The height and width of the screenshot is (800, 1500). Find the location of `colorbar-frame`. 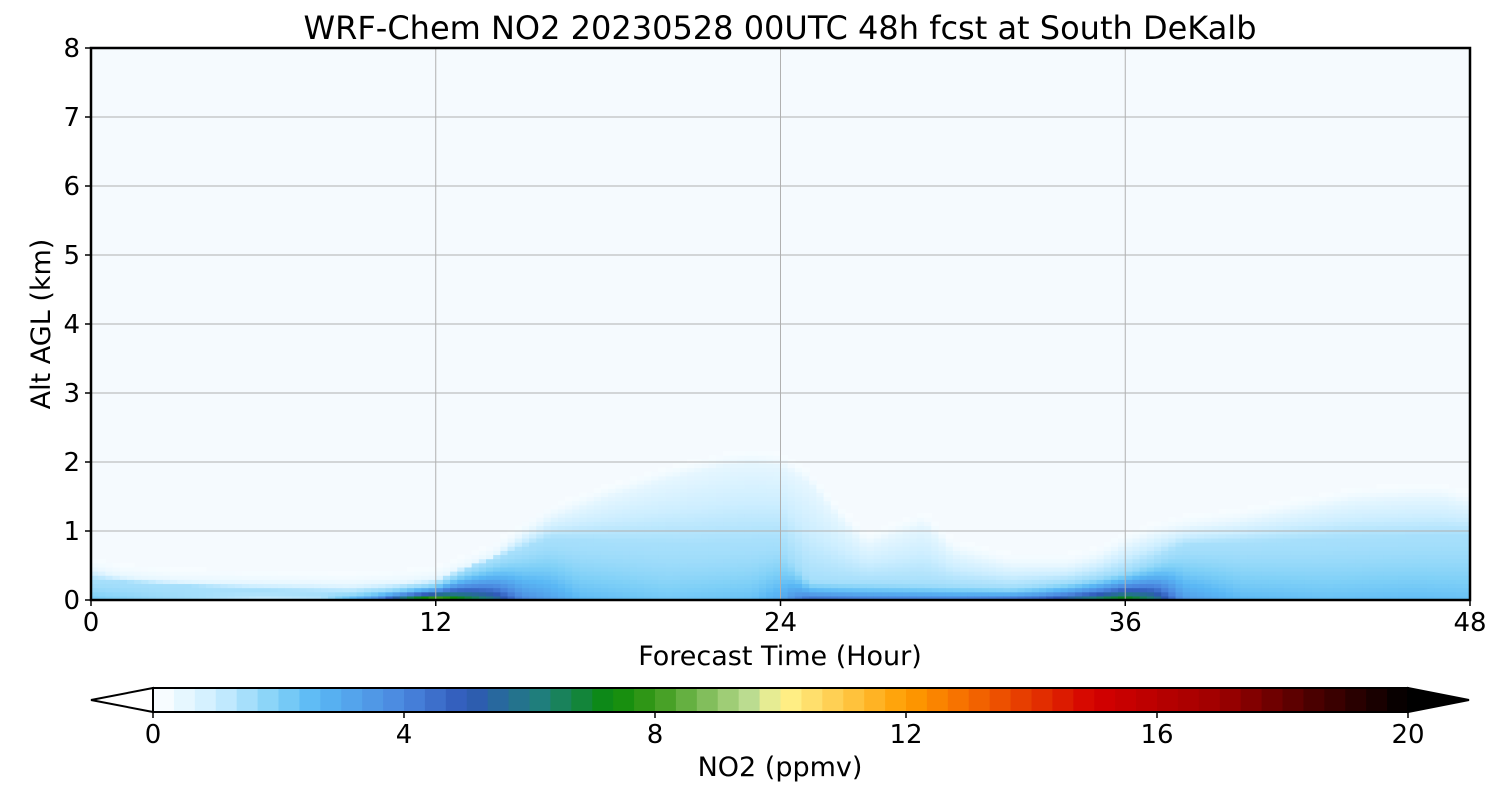

colorbar-frame is located at coordinates (780, 700).